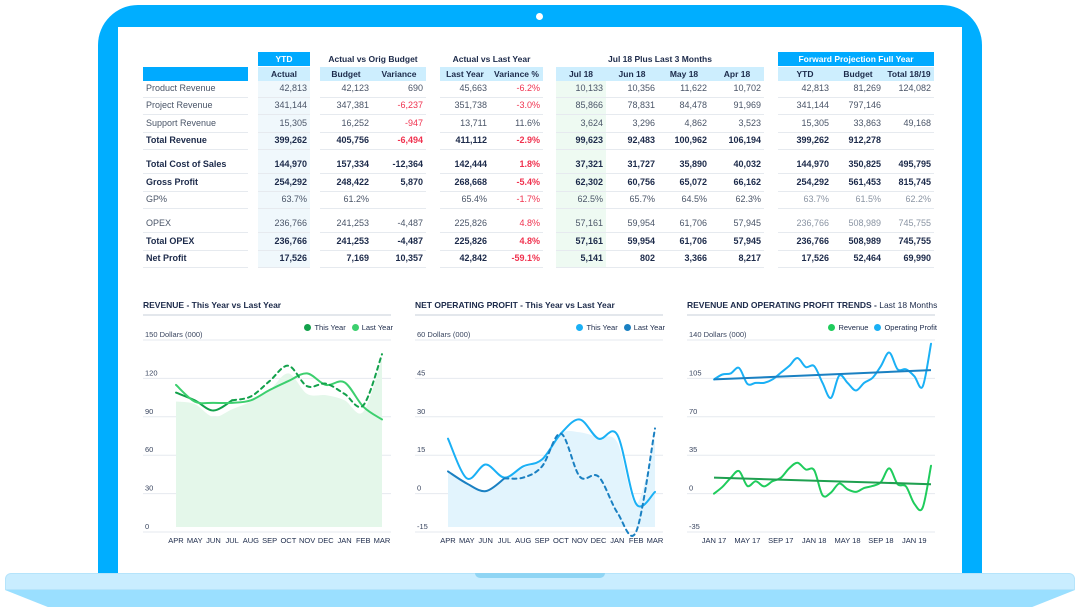  Describe the element at coordinates (812, 105) in the screenshot. I see `table-cell: 341,144` at that location.